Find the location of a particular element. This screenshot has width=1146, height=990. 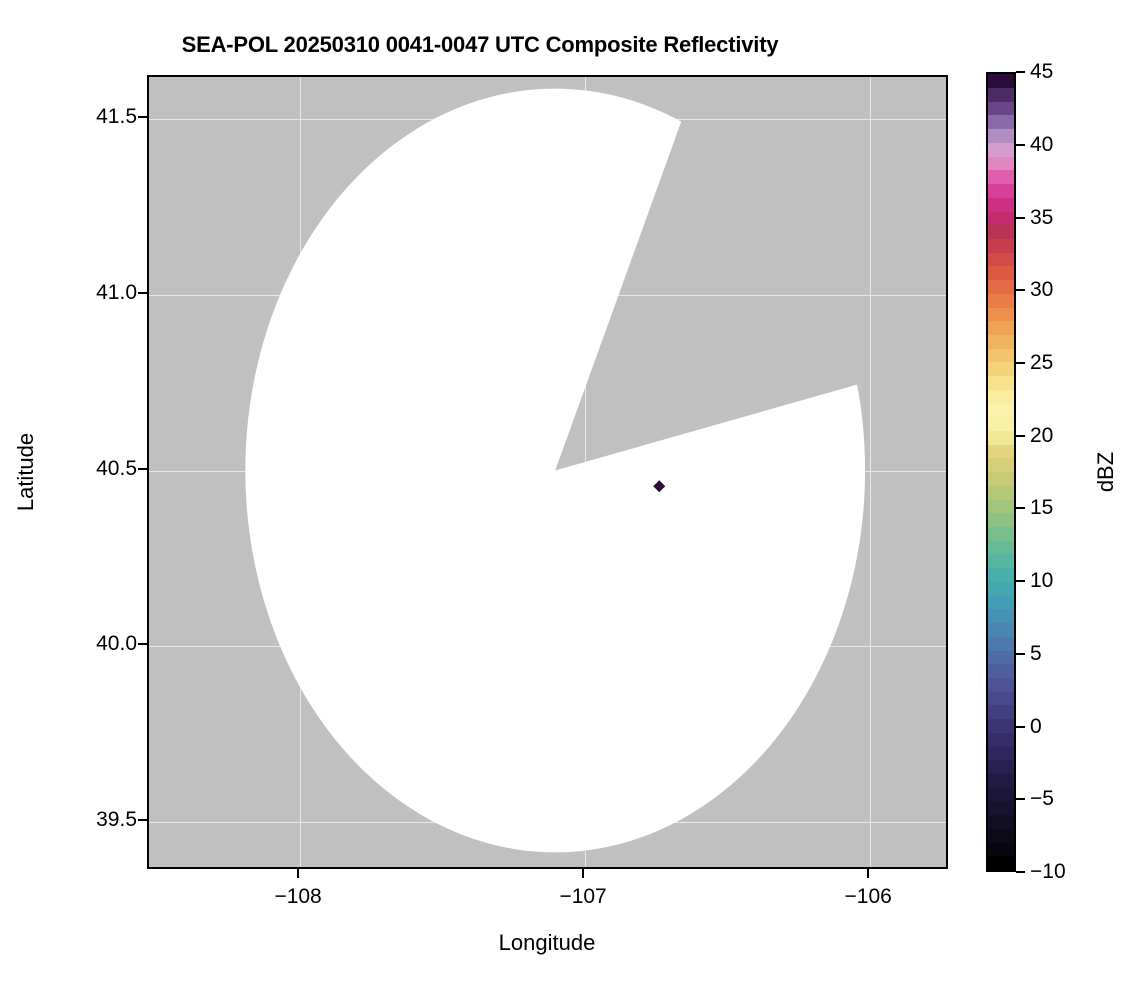

colorbar-tick-label: −5 is located at coordinates (1042, 799).